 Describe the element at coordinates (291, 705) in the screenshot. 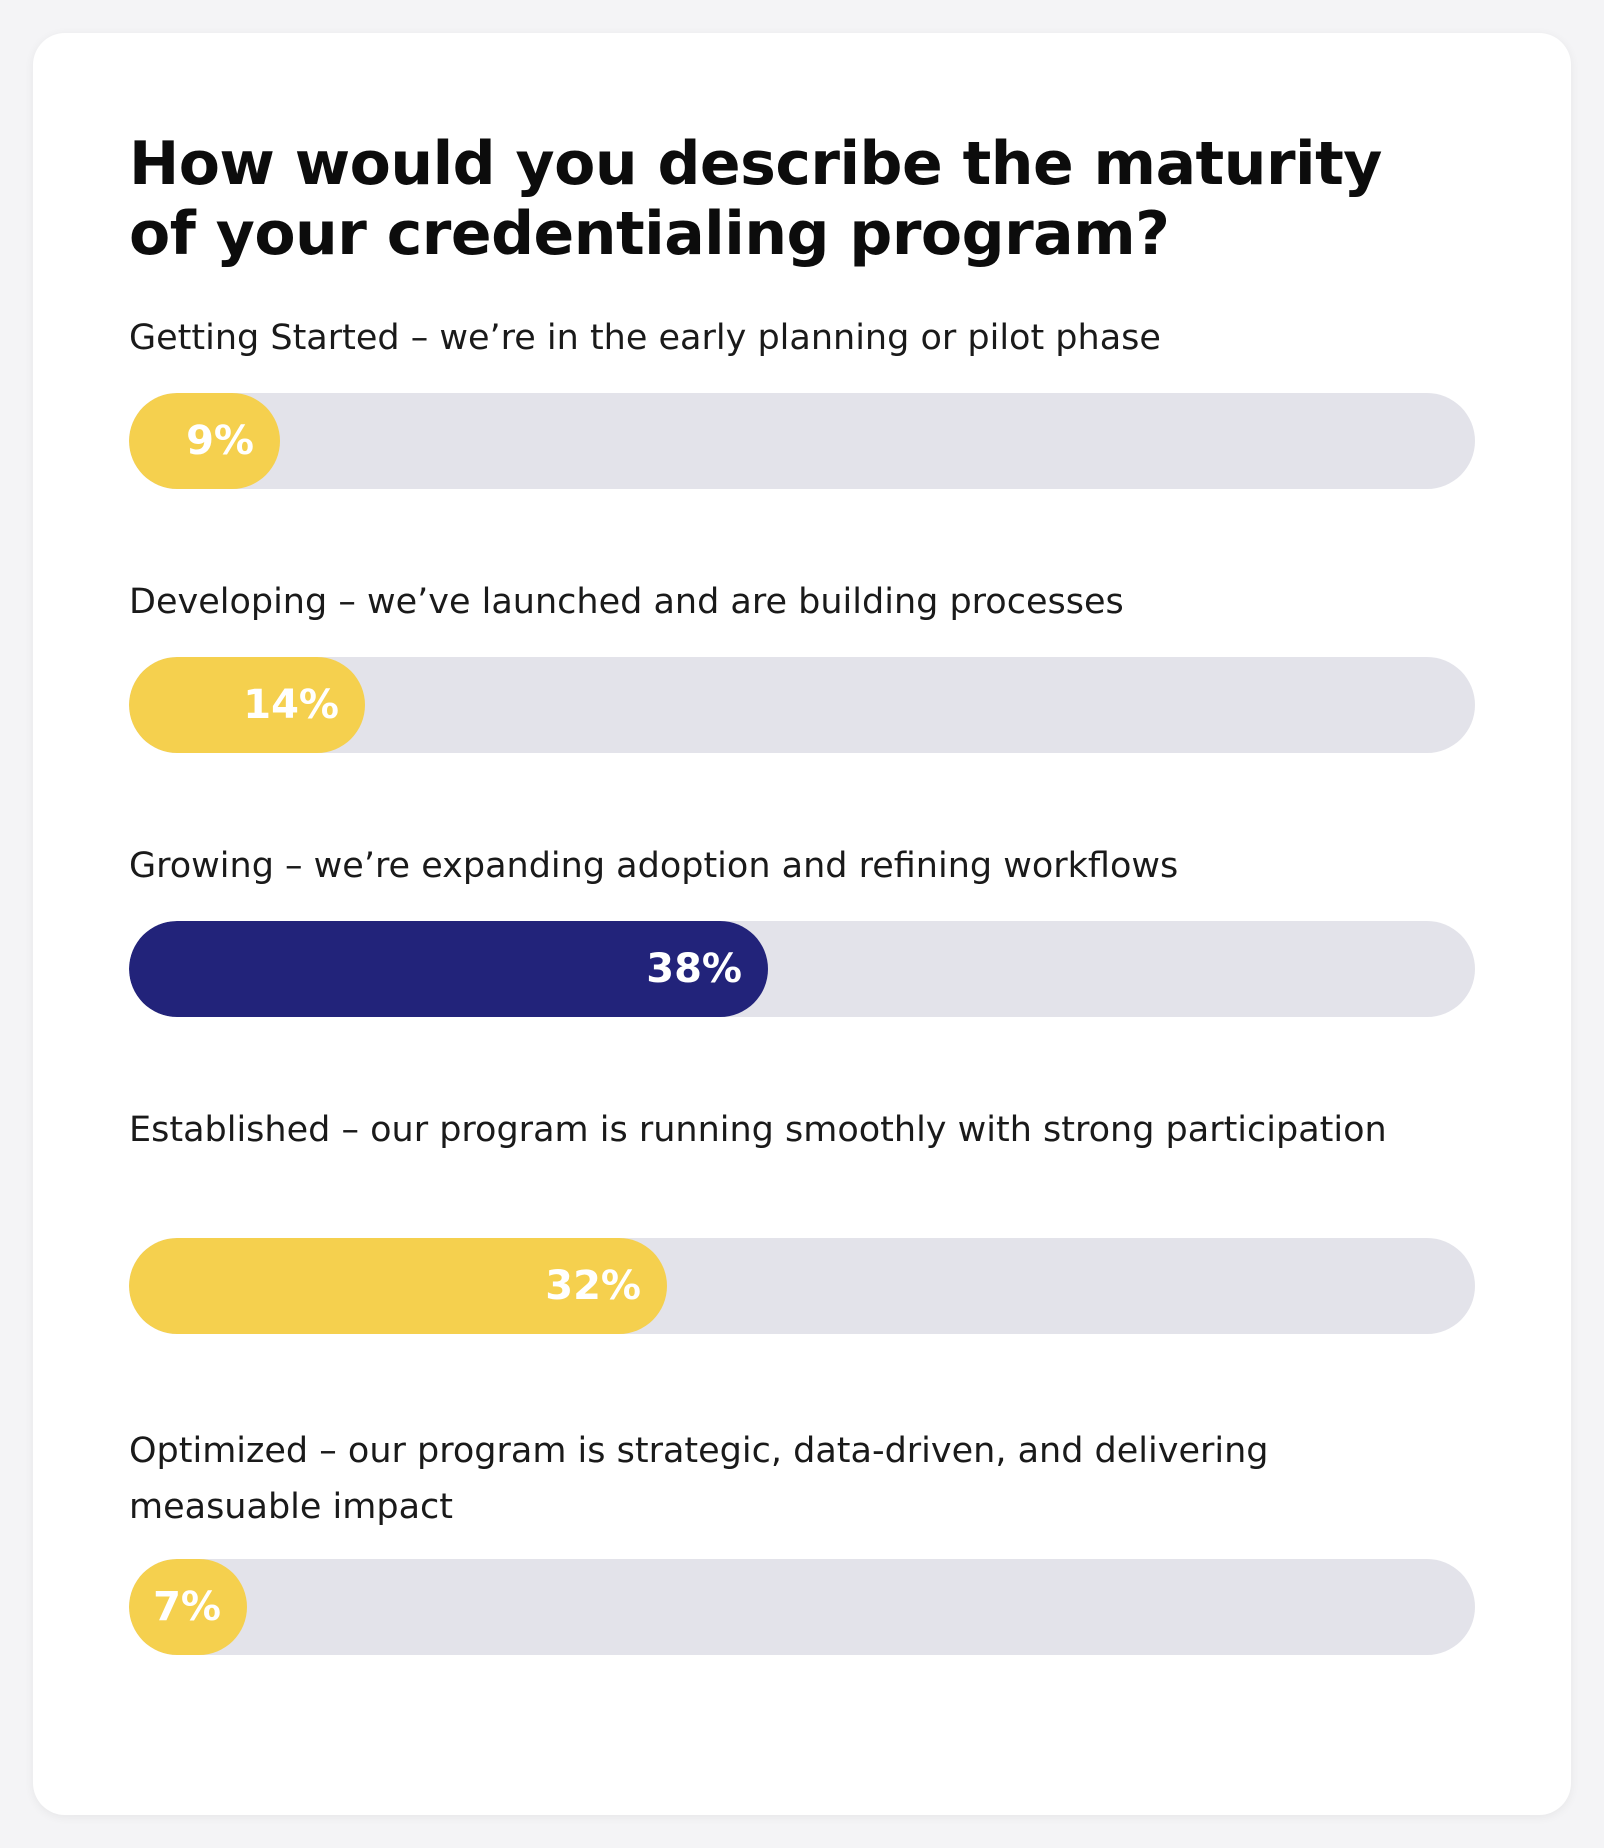

I see `bar-value-label: 14%` at that location.